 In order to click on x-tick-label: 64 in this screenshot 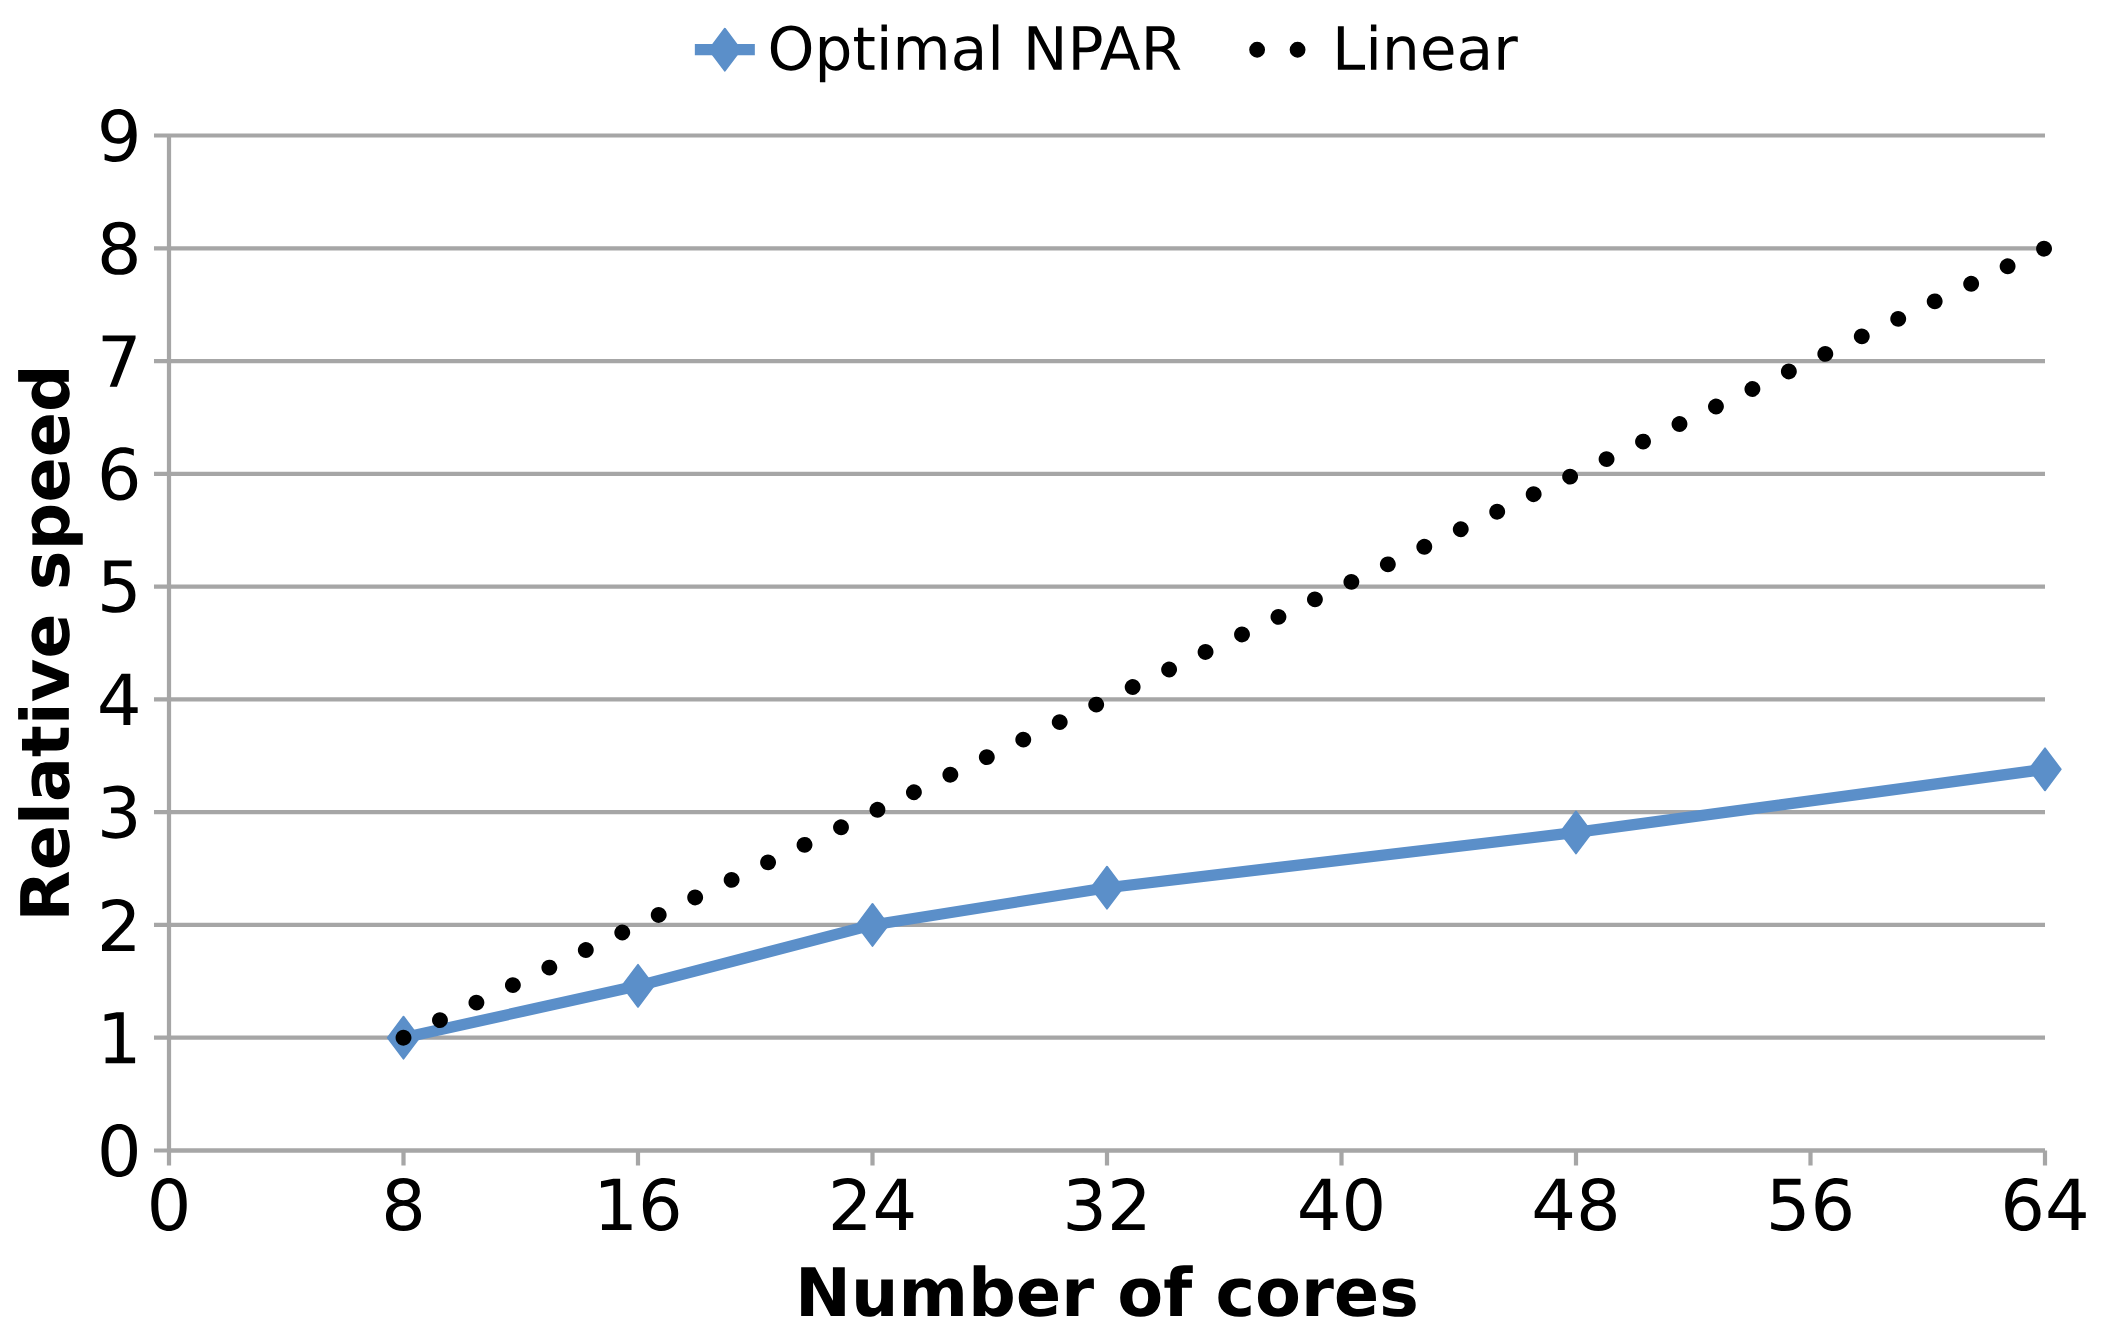, I will do `click(2045, 1204)`.